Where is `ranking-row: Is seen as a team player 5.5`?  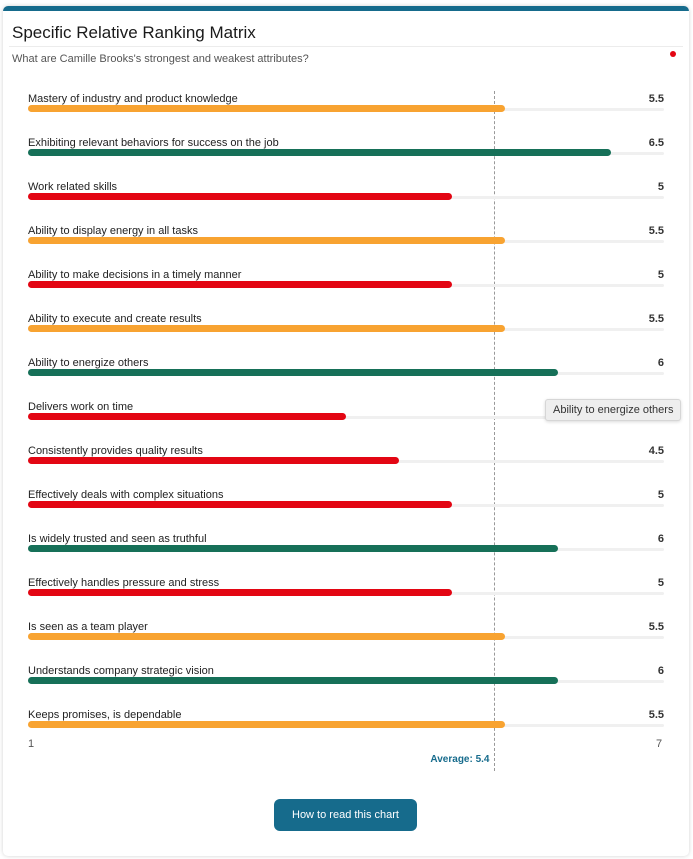 ranking-row: Is seen as a team player 5.5 is located at coordinates (346, 643).